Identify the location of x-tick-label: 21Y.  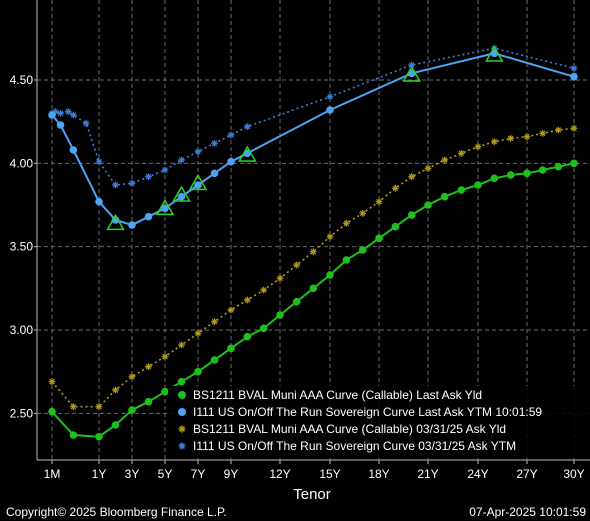
(427, 474).